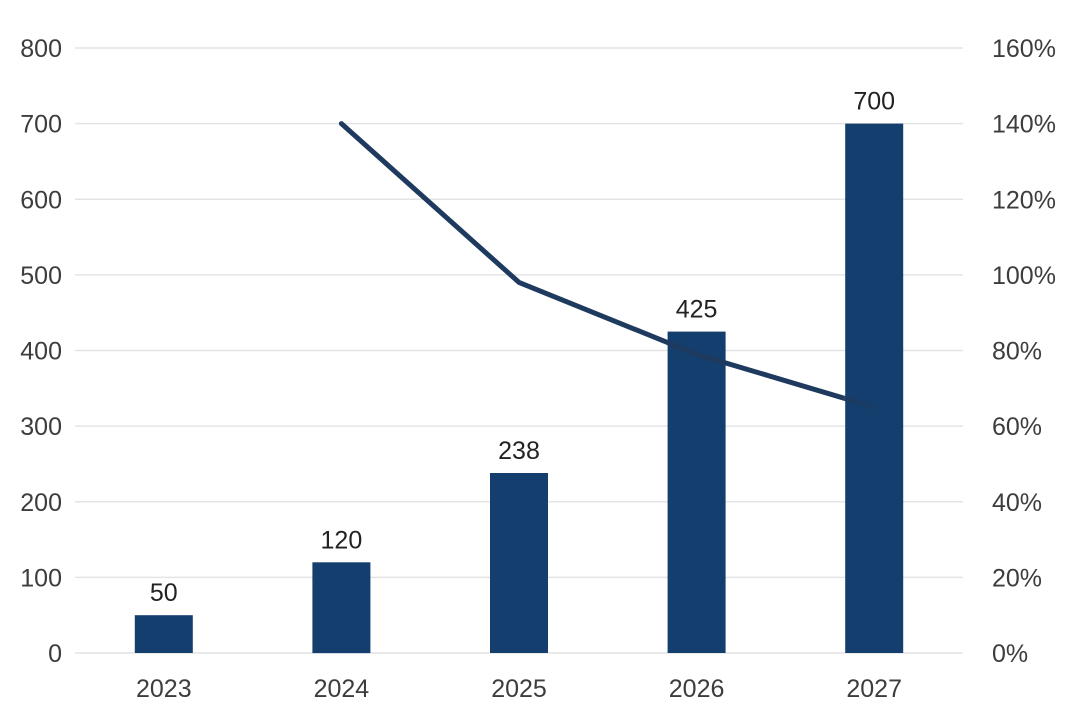 The width and height of the screenshot is (1080, 719). What do you see at coordinates (41, 503) in the screenshot?
I see `y-axis-left-tick-label: 200` at bounding box center [41, 503].